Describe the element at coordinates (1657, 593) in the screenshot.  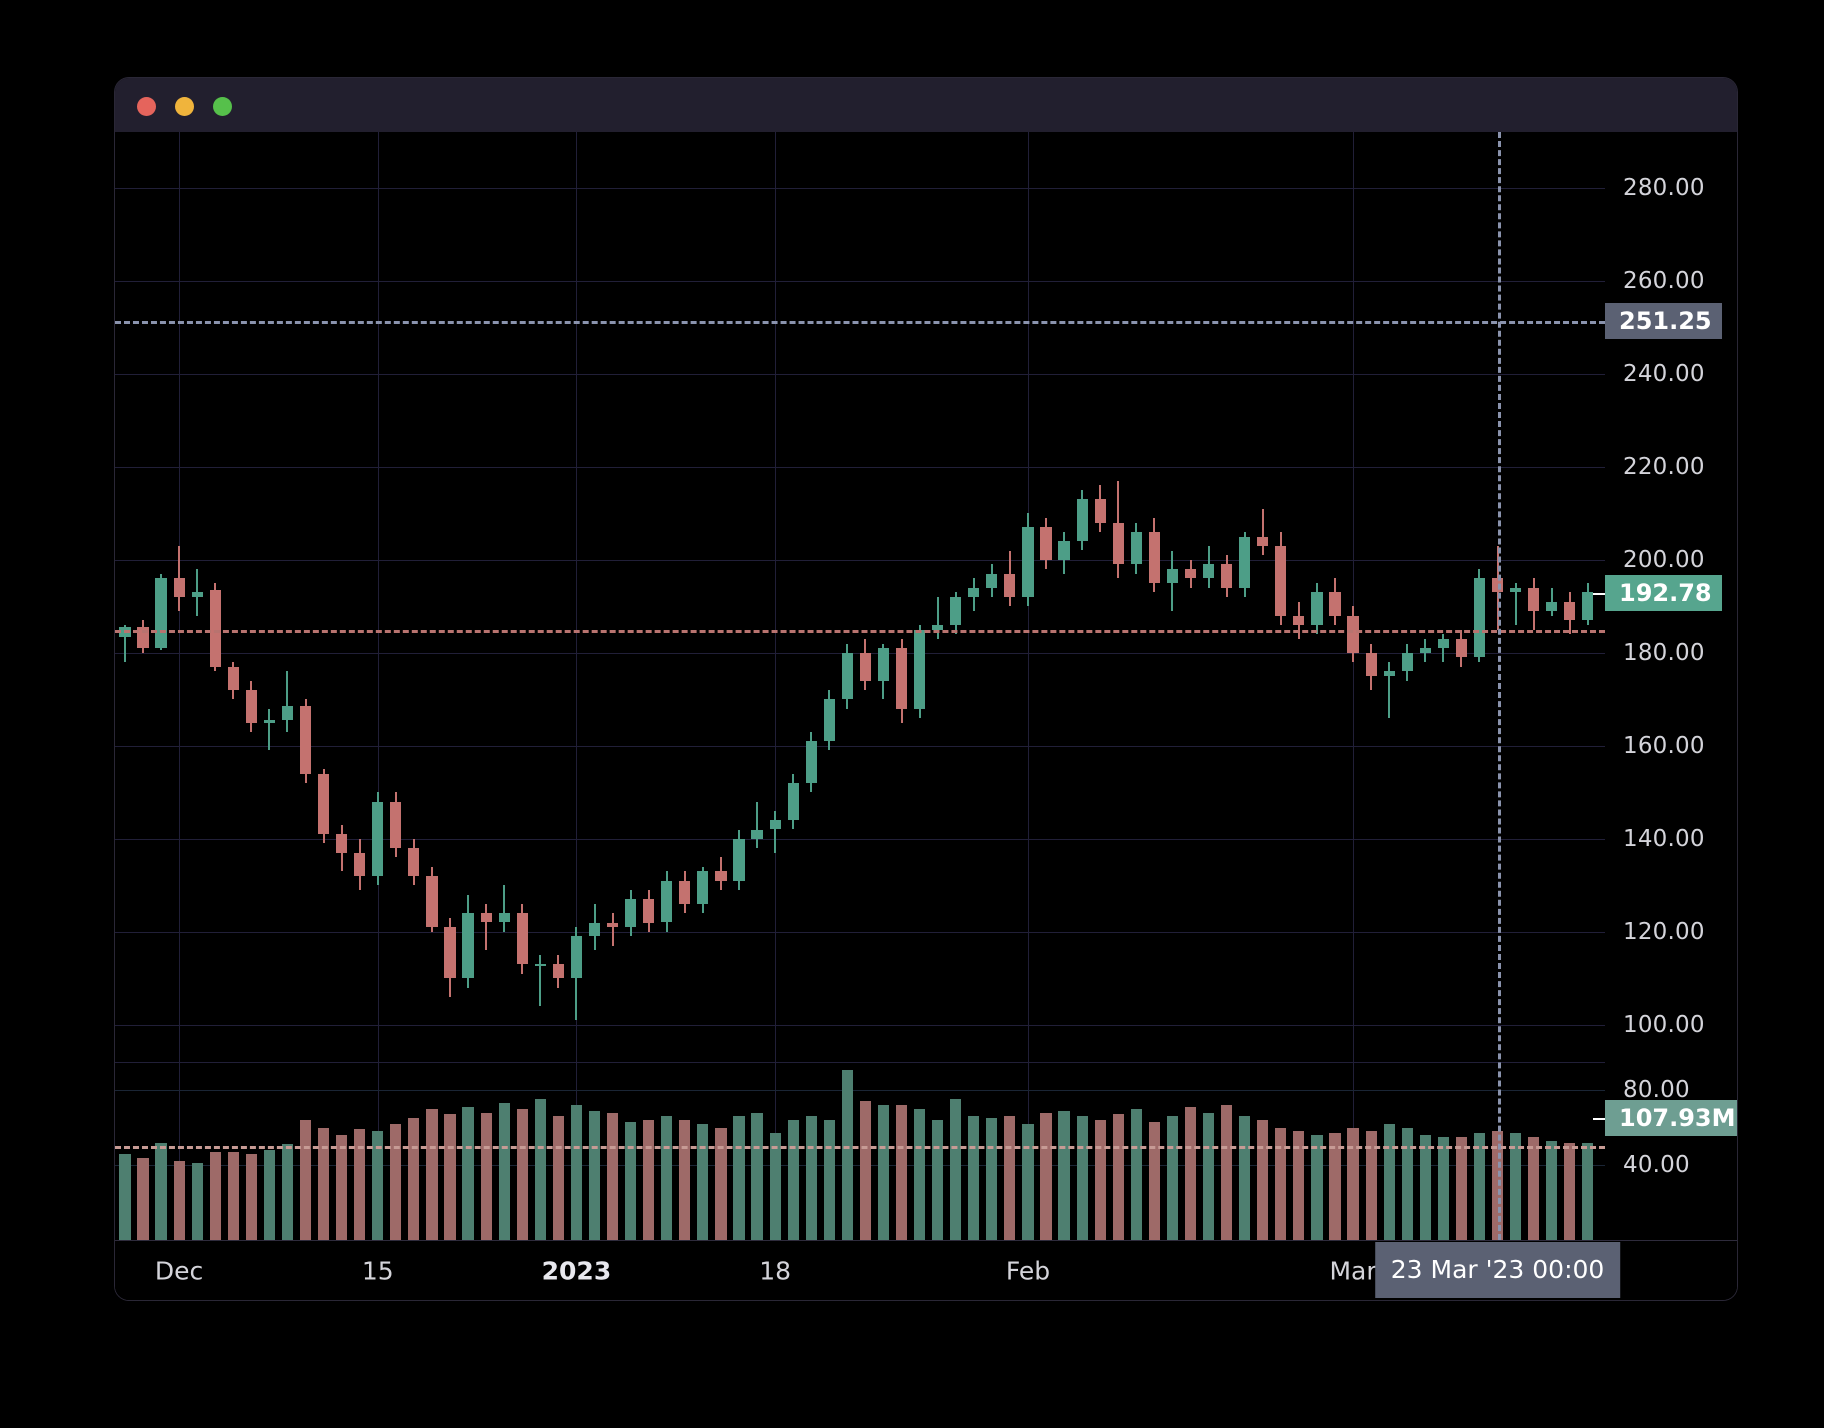
I see `last-price-tag: 192.78` at that location.